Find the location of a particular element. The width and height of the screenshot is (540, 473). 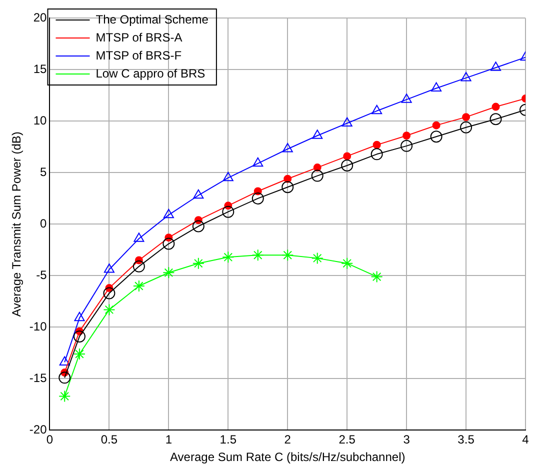

x-tick-label: 0.5 is located at coordinates (109, 439).